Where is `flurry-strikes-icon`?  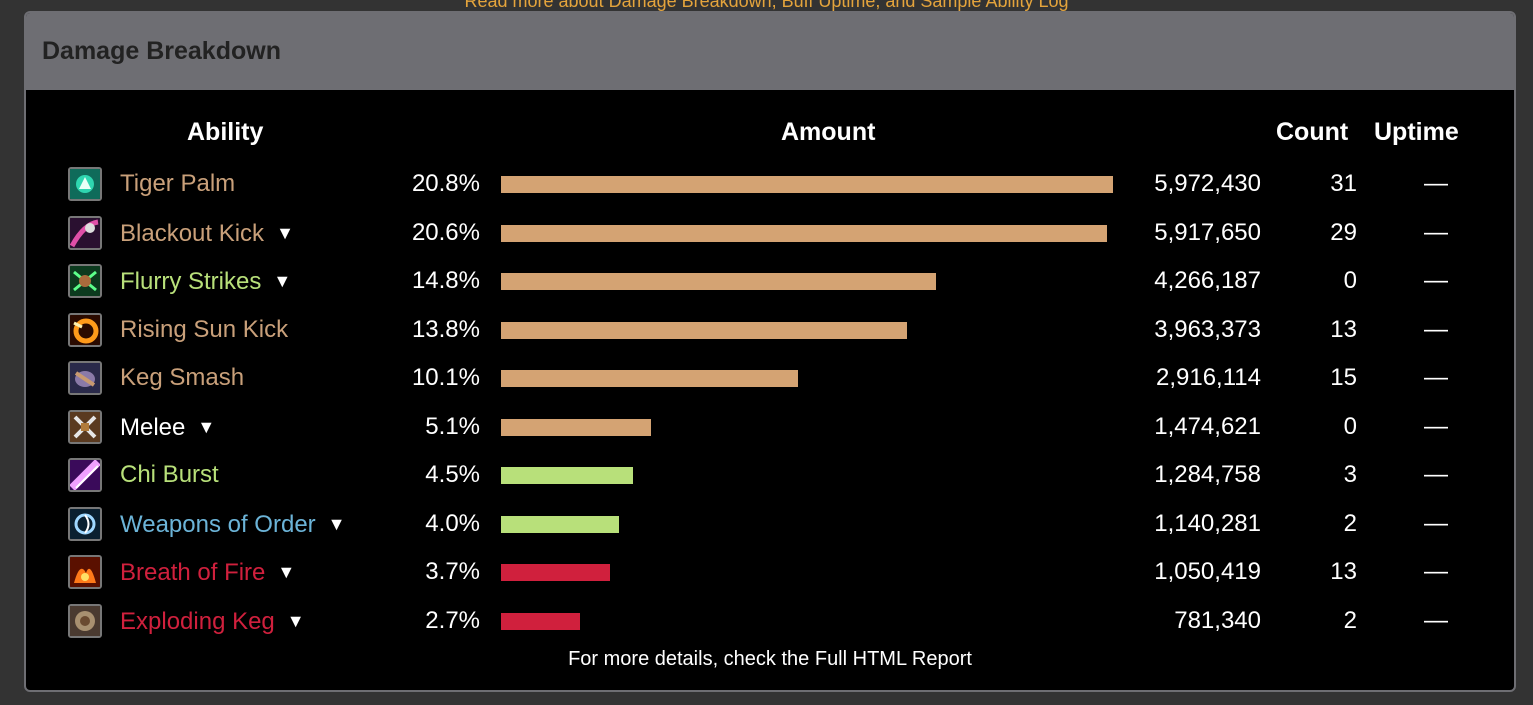 flurry-strikes-icon is located at coordinates (85, 281).